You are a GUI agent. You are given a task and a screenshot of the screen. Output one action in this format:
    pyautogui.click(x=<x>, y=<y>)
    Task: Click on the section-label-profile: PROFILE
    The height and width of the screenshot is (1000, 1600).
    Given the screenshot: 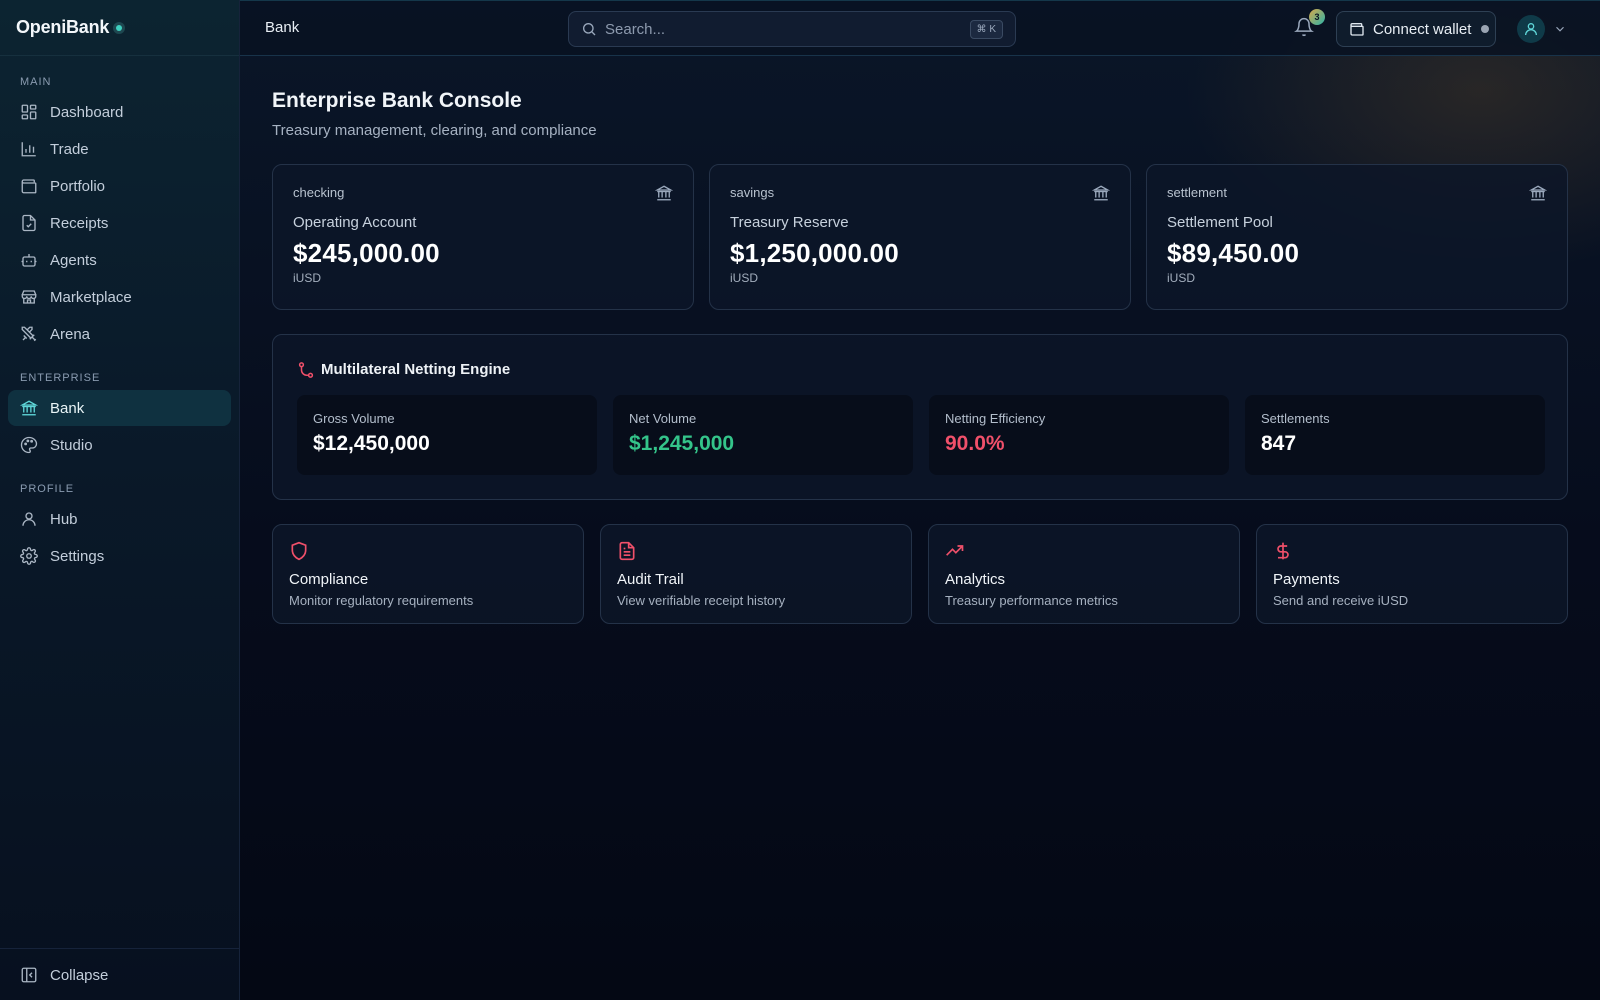 What is the action you would take?
    pyautogui.click(x=47, y=489)
    